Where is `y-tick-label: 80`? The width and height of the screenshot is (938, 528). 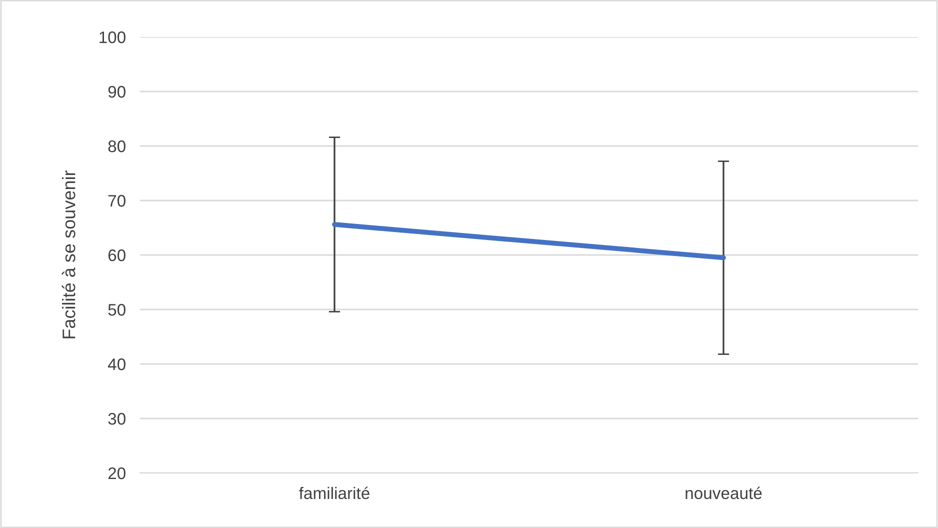 y-tick-label: 80 is located at coordinates (117, 146).